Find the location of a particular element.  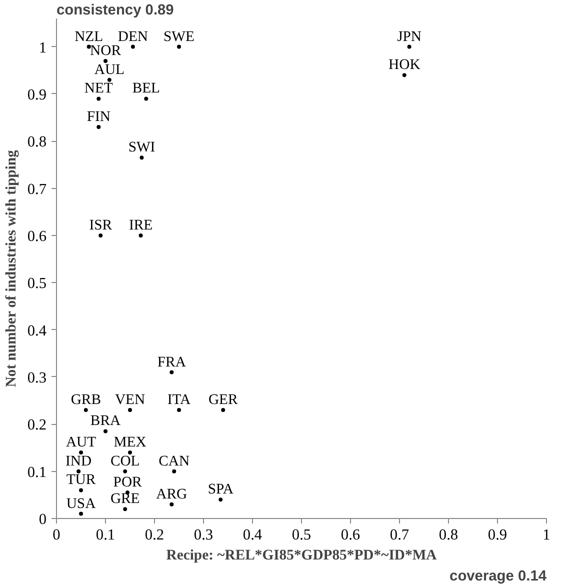

x-tick-label: 0.1 is located at coordinates (106, 535).